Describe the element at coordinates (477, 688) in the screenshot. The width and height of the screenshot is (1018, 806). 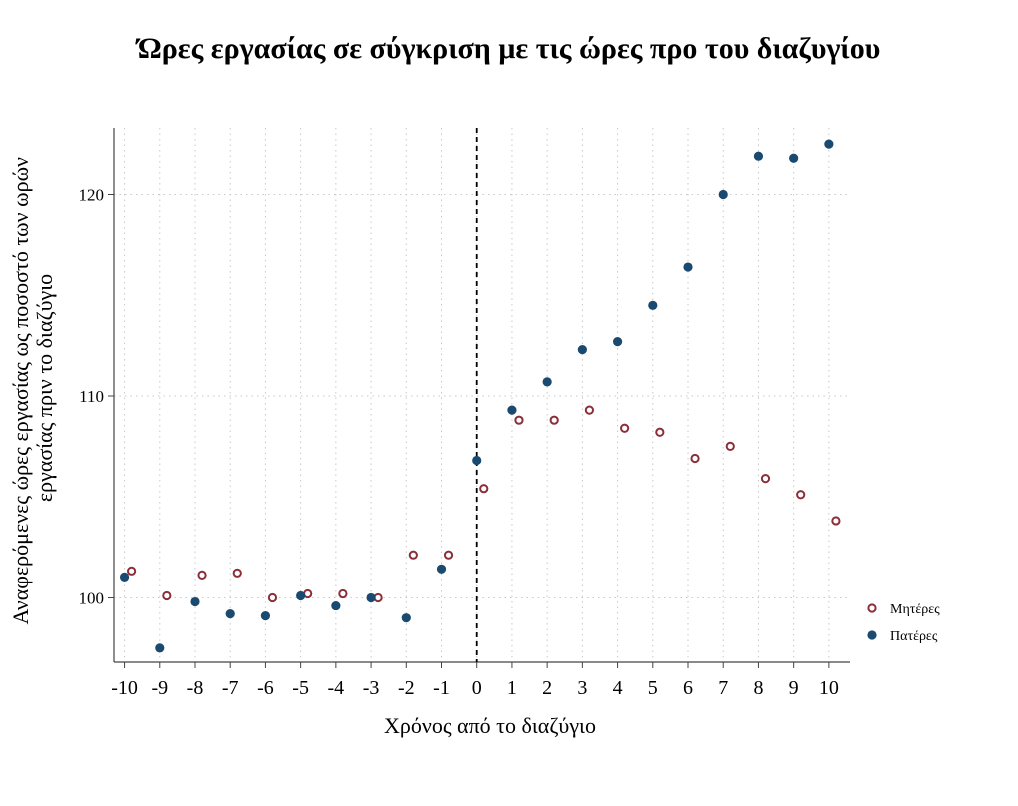
I see `x-tick-label: 0` at that location.